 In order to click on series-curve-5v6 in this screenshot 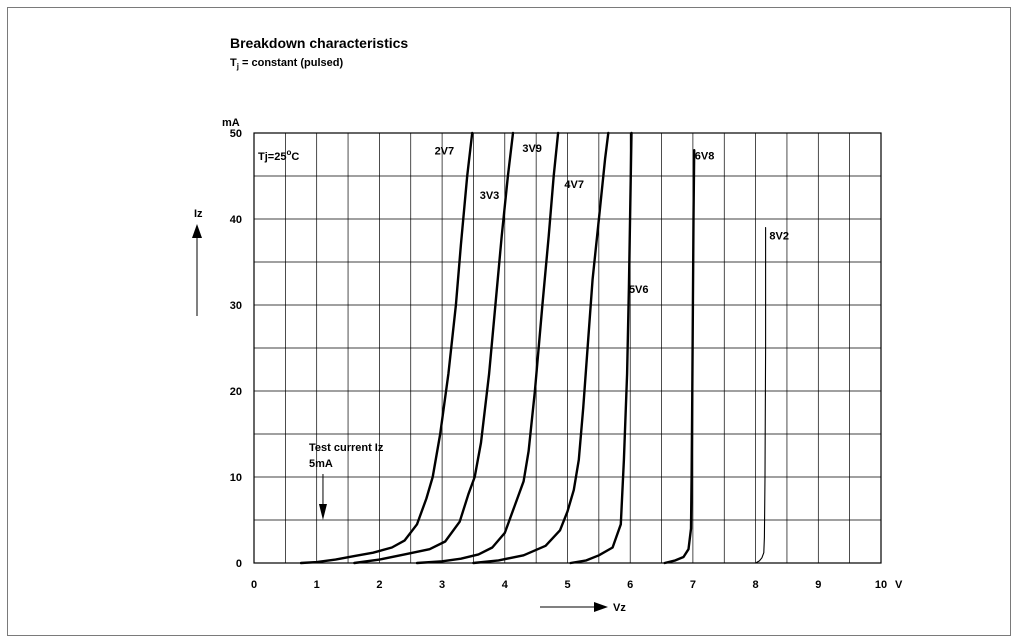, I will do `click(601, 348)`.